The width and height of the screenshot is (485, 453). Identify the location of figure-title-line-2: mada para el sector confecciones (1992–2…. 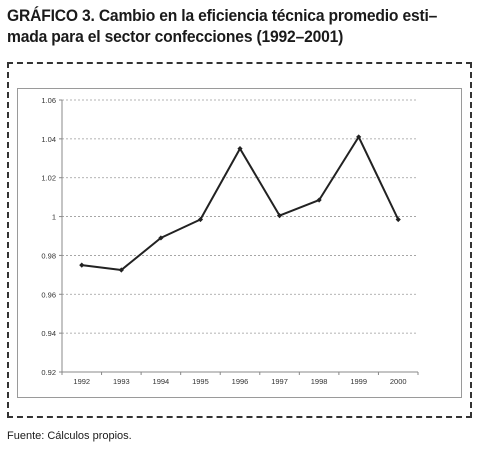
(175, 36).